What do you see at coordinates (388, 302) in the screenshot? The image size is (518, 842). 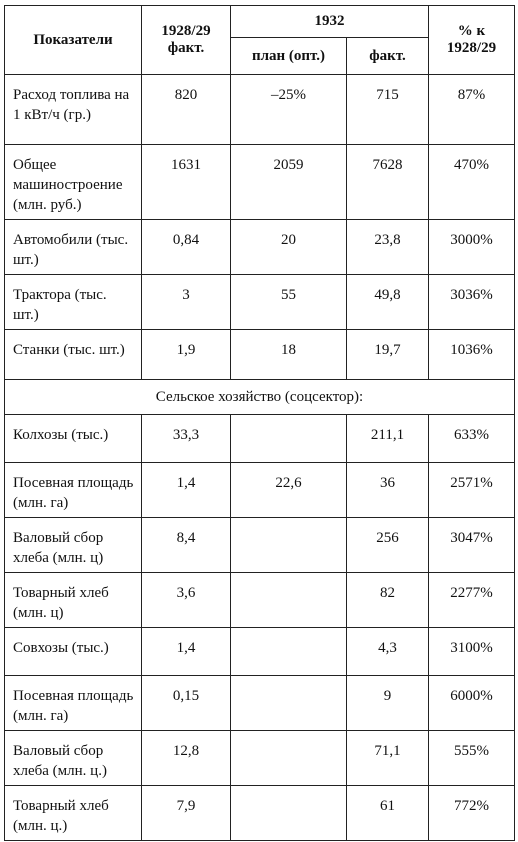 I see `row-fact: 49,8` at bounding box center [388, 302].